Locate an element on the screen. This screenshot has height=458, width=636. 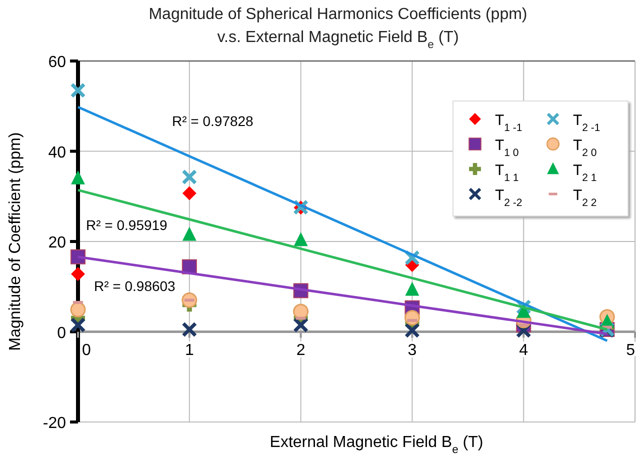
x-tick-label: 3 is located at coordinates (412, 350).